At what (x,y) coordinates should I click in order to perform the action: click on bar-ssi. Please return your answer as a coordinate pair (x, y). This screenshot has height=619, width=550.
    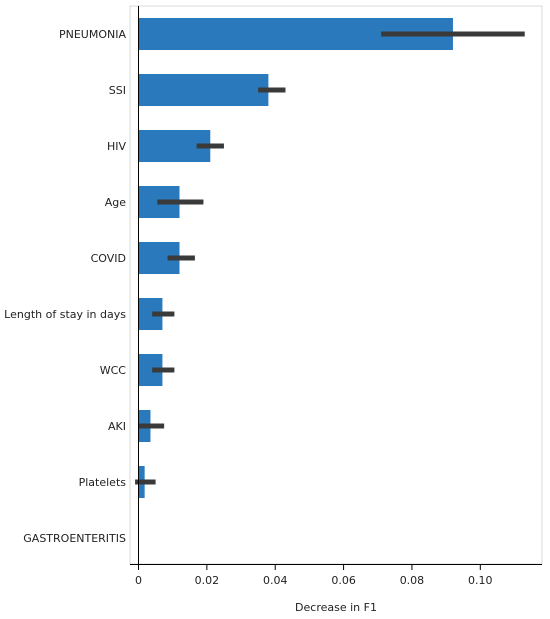
    Looking at the image, I should click on (203, 90).